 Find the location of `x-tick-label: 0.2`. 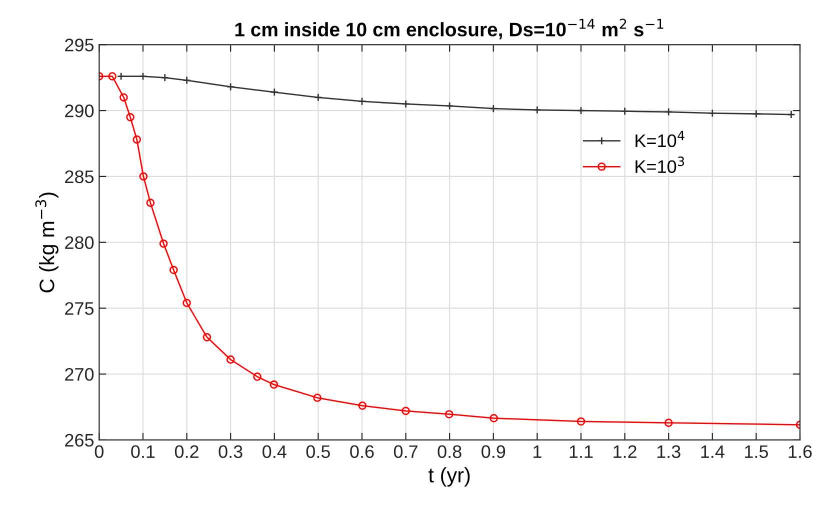

x-tick-label: 0.2 is located at coordinates (186, 451).